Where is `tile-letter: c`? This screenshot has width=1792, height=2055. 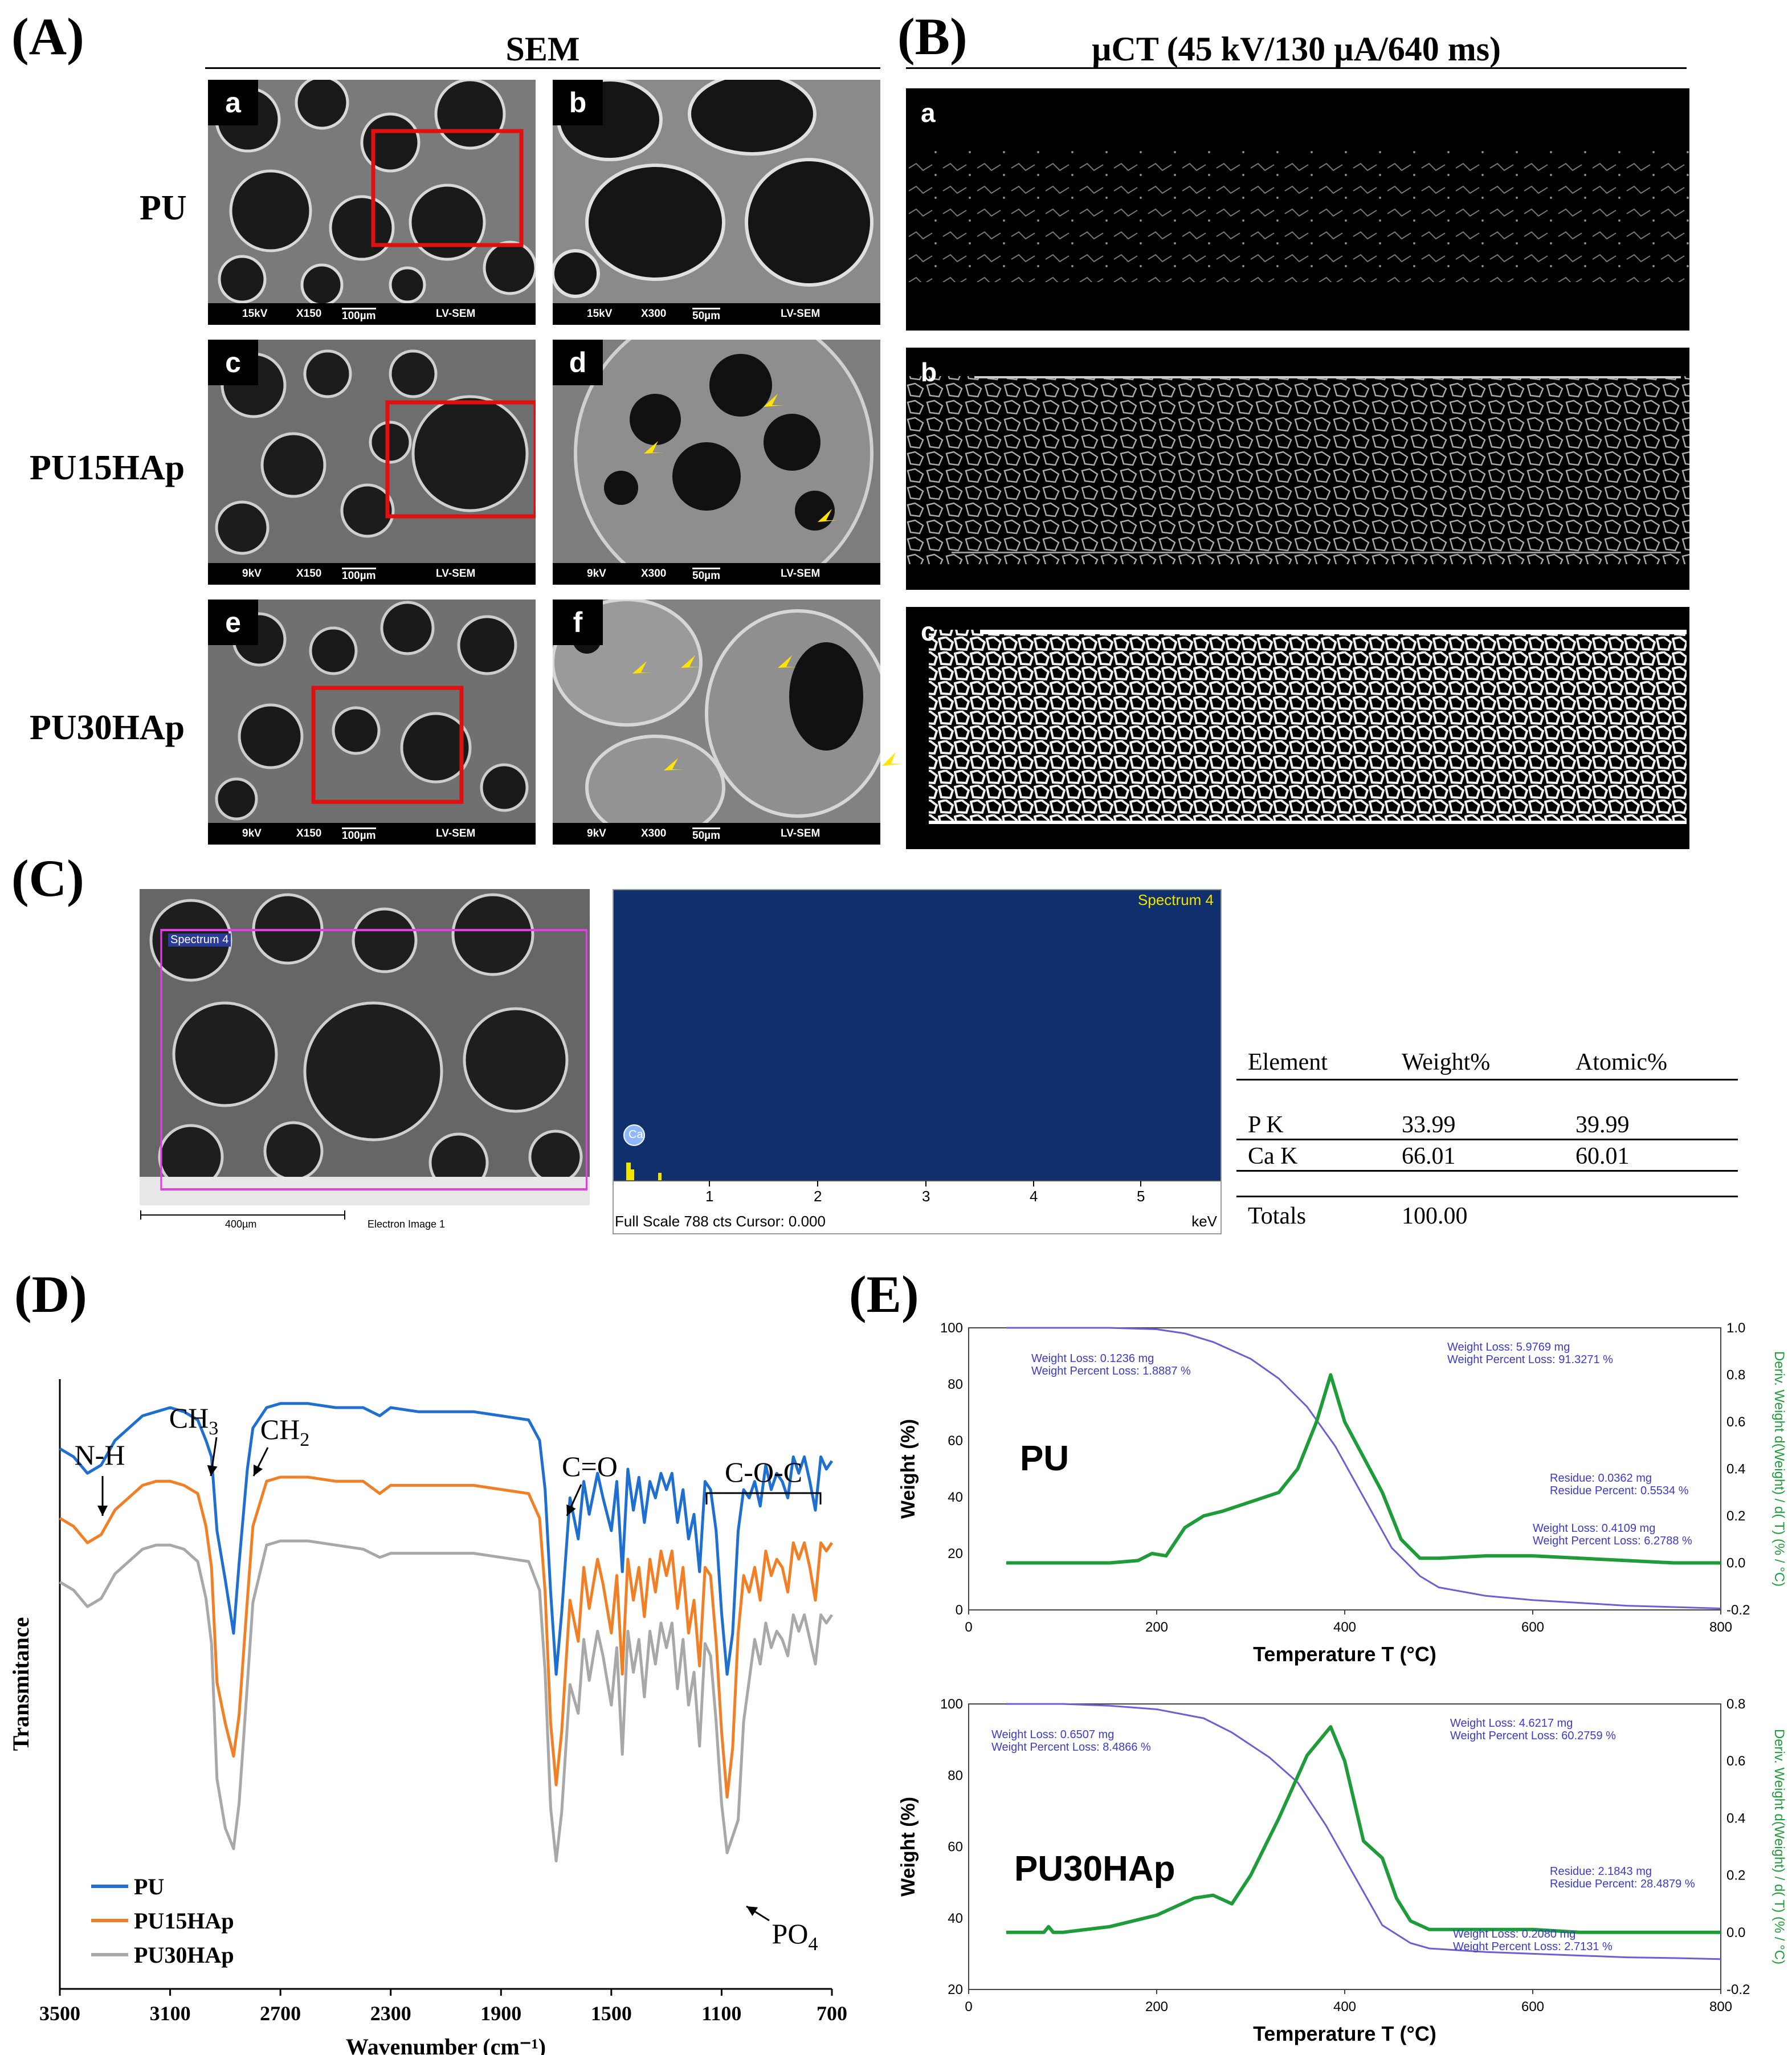
tile-letter: c is located at coordinates (233, 362).